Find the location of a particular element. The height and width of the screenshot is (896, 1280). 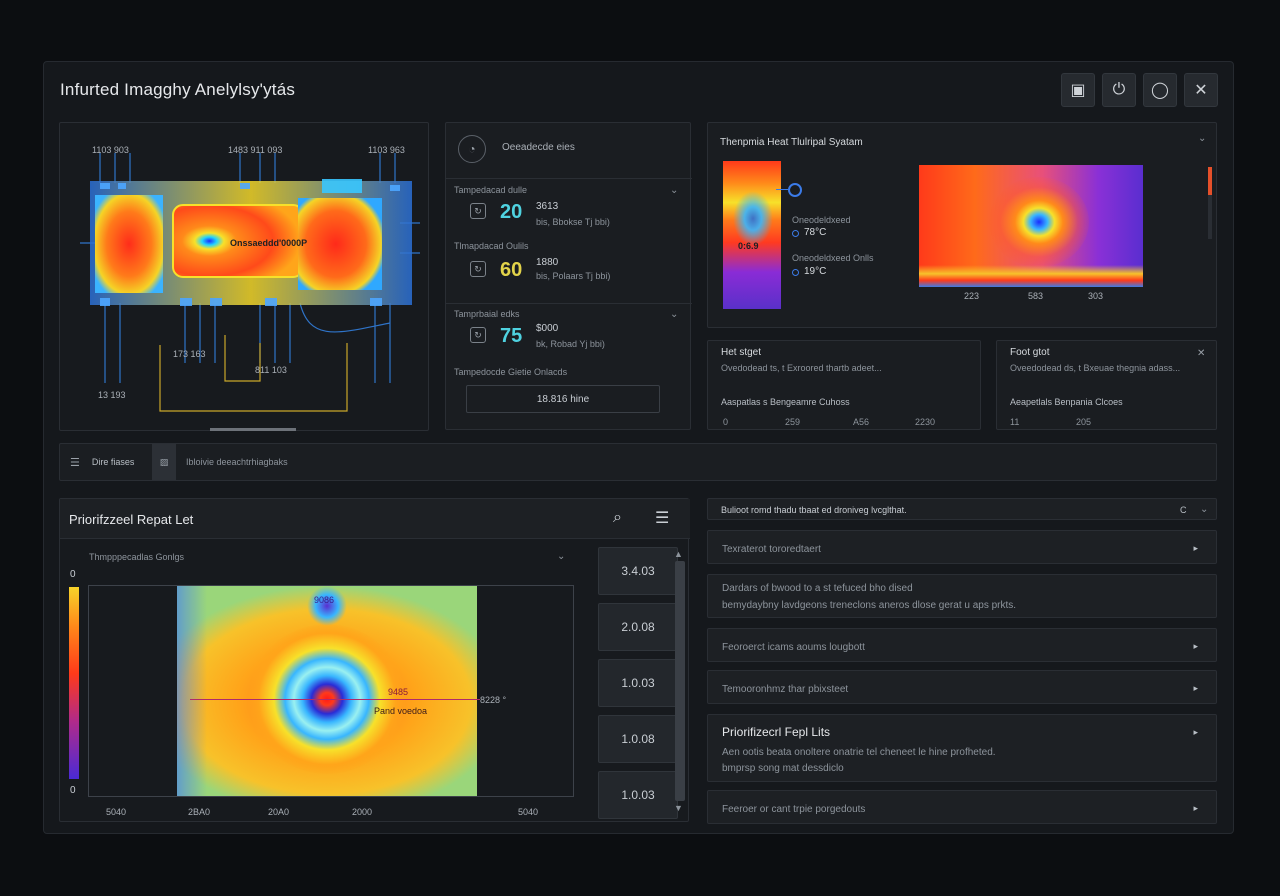

window-layout-button: ▣ is located at coordinates (1078, 90).